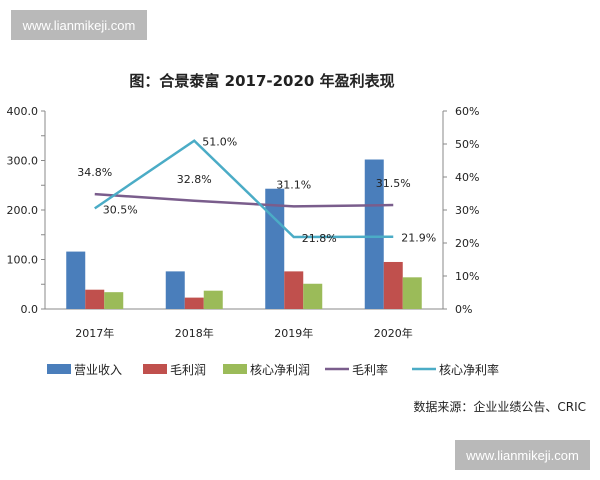 The image size is (600, 480). Describe the element at coordinates (79, 25) in the screenshot. I see `watermark-top: www.lianmikeji.com` at that location.